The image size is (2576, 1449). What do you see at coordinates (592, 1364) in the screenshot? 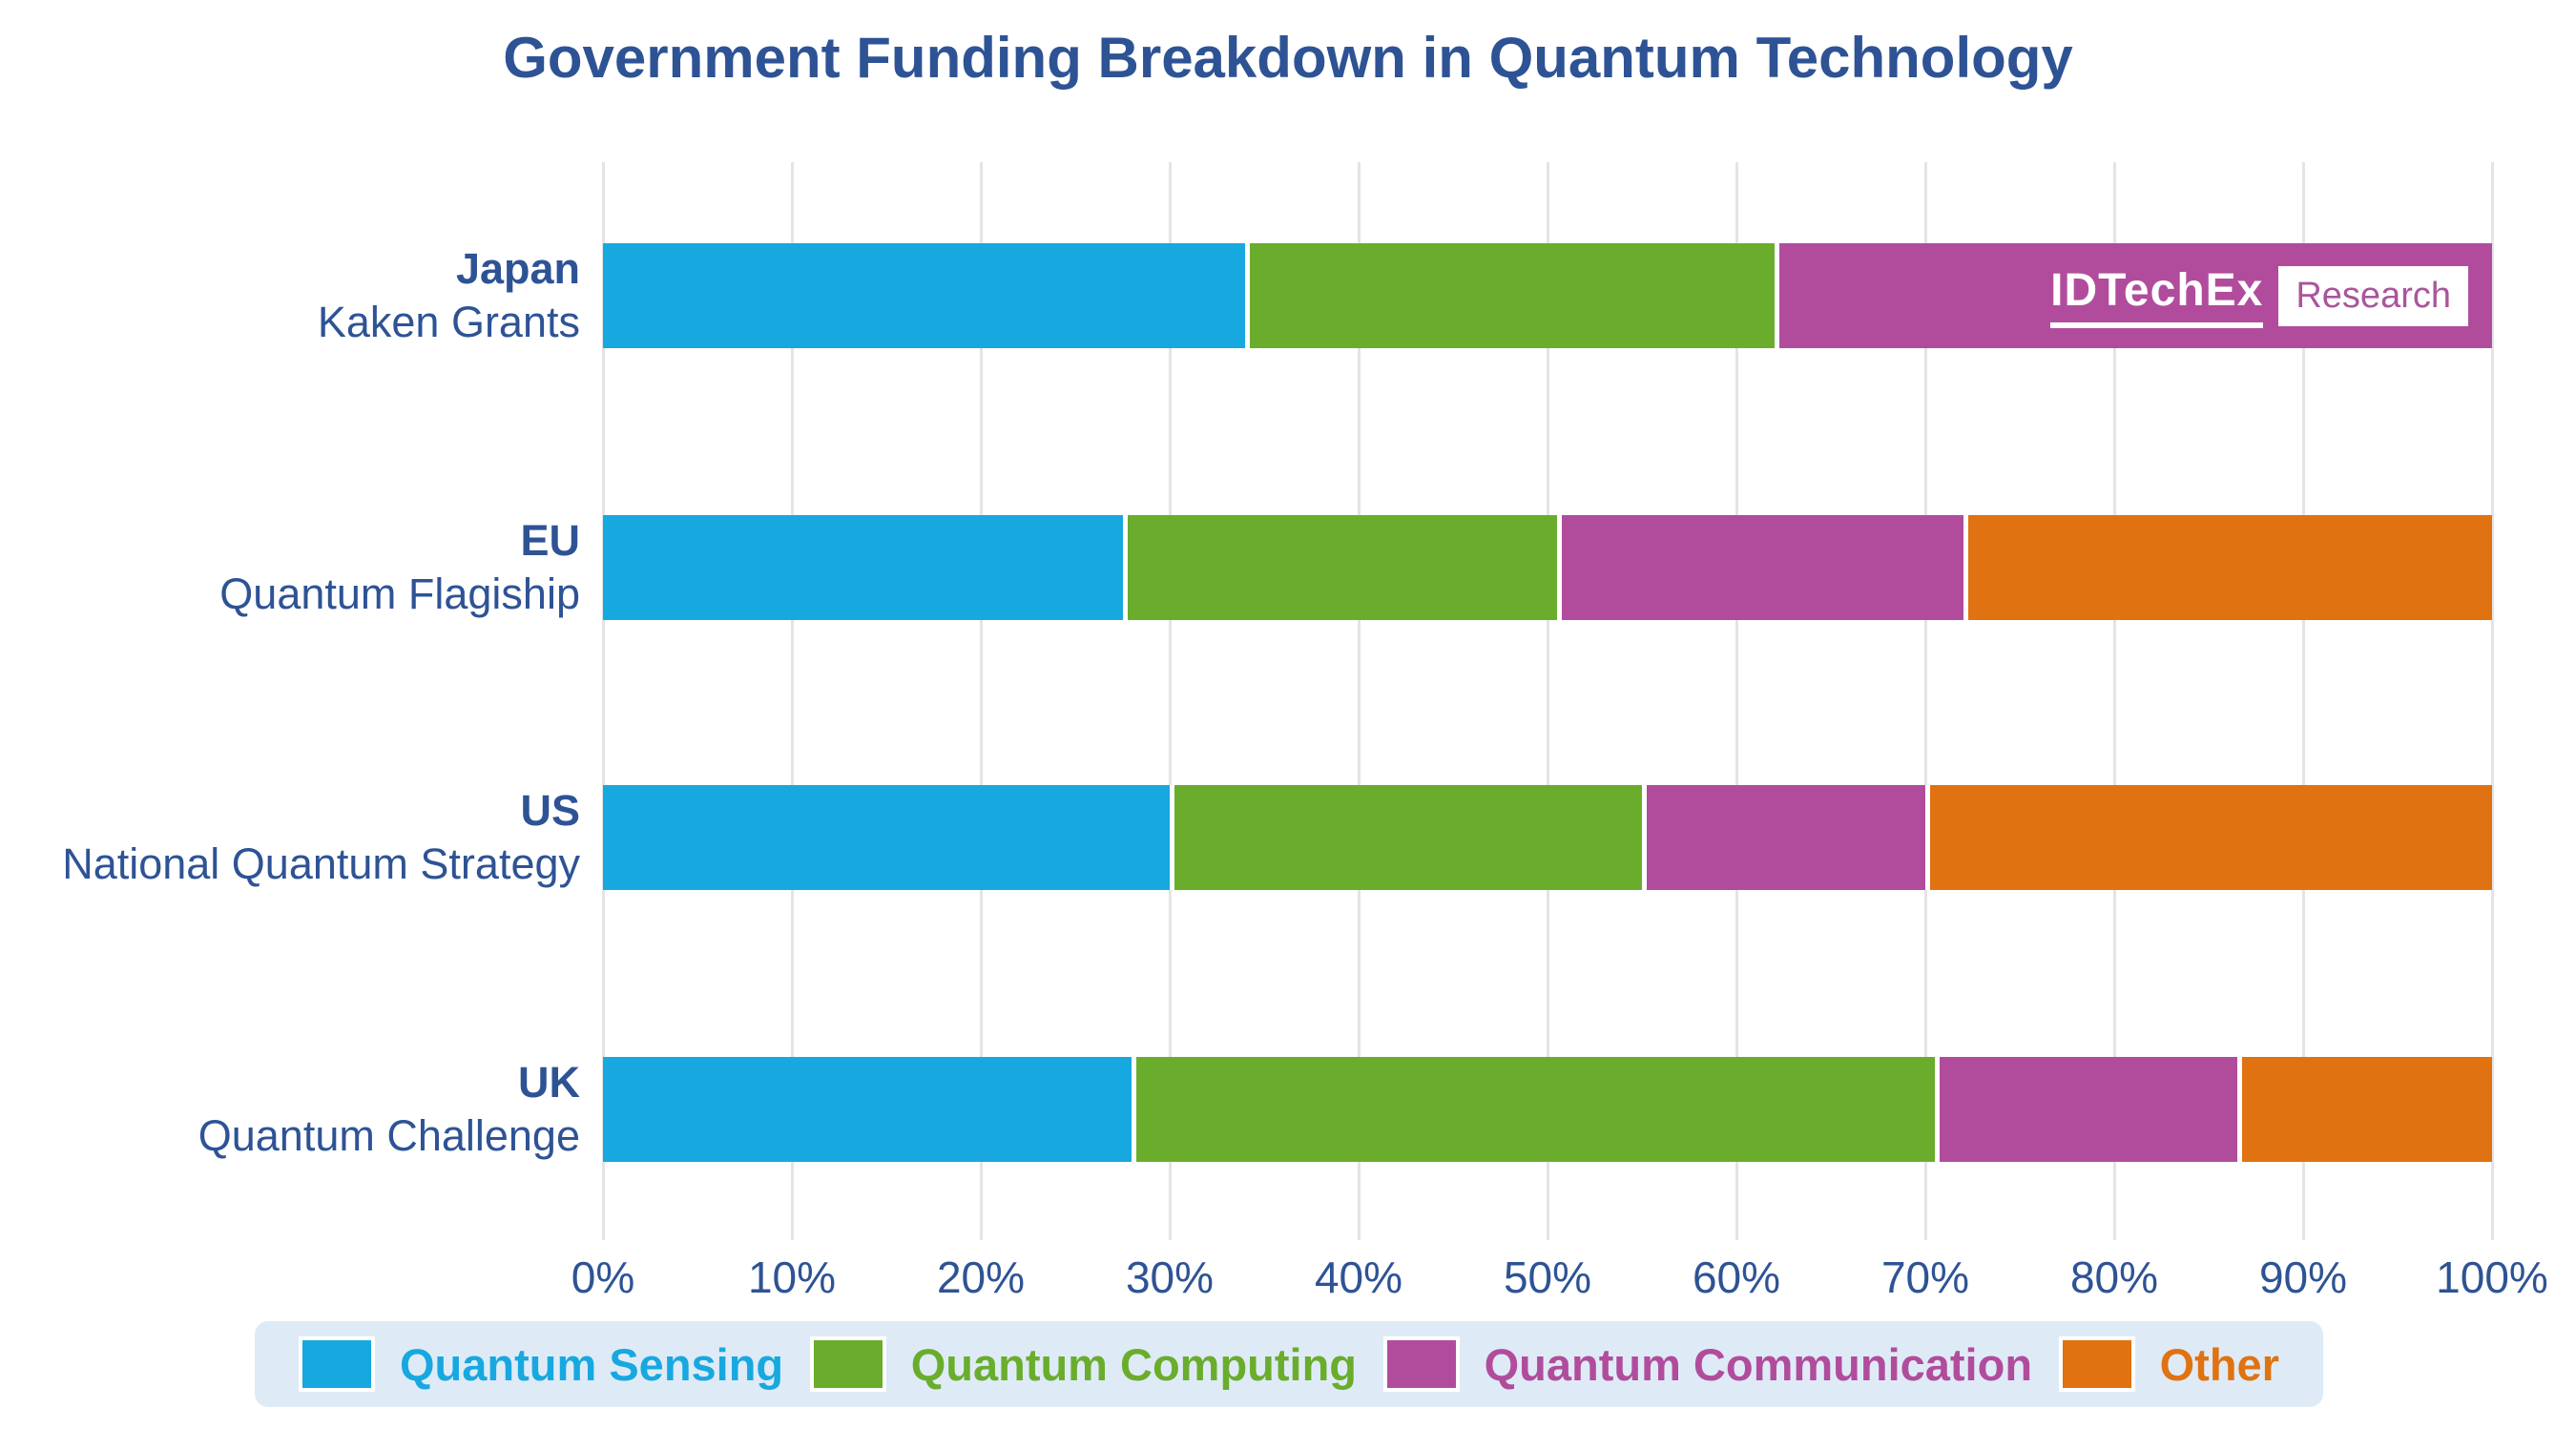
I see `legend-label: Quantum Sensing` at bounding box center [592, 1364].